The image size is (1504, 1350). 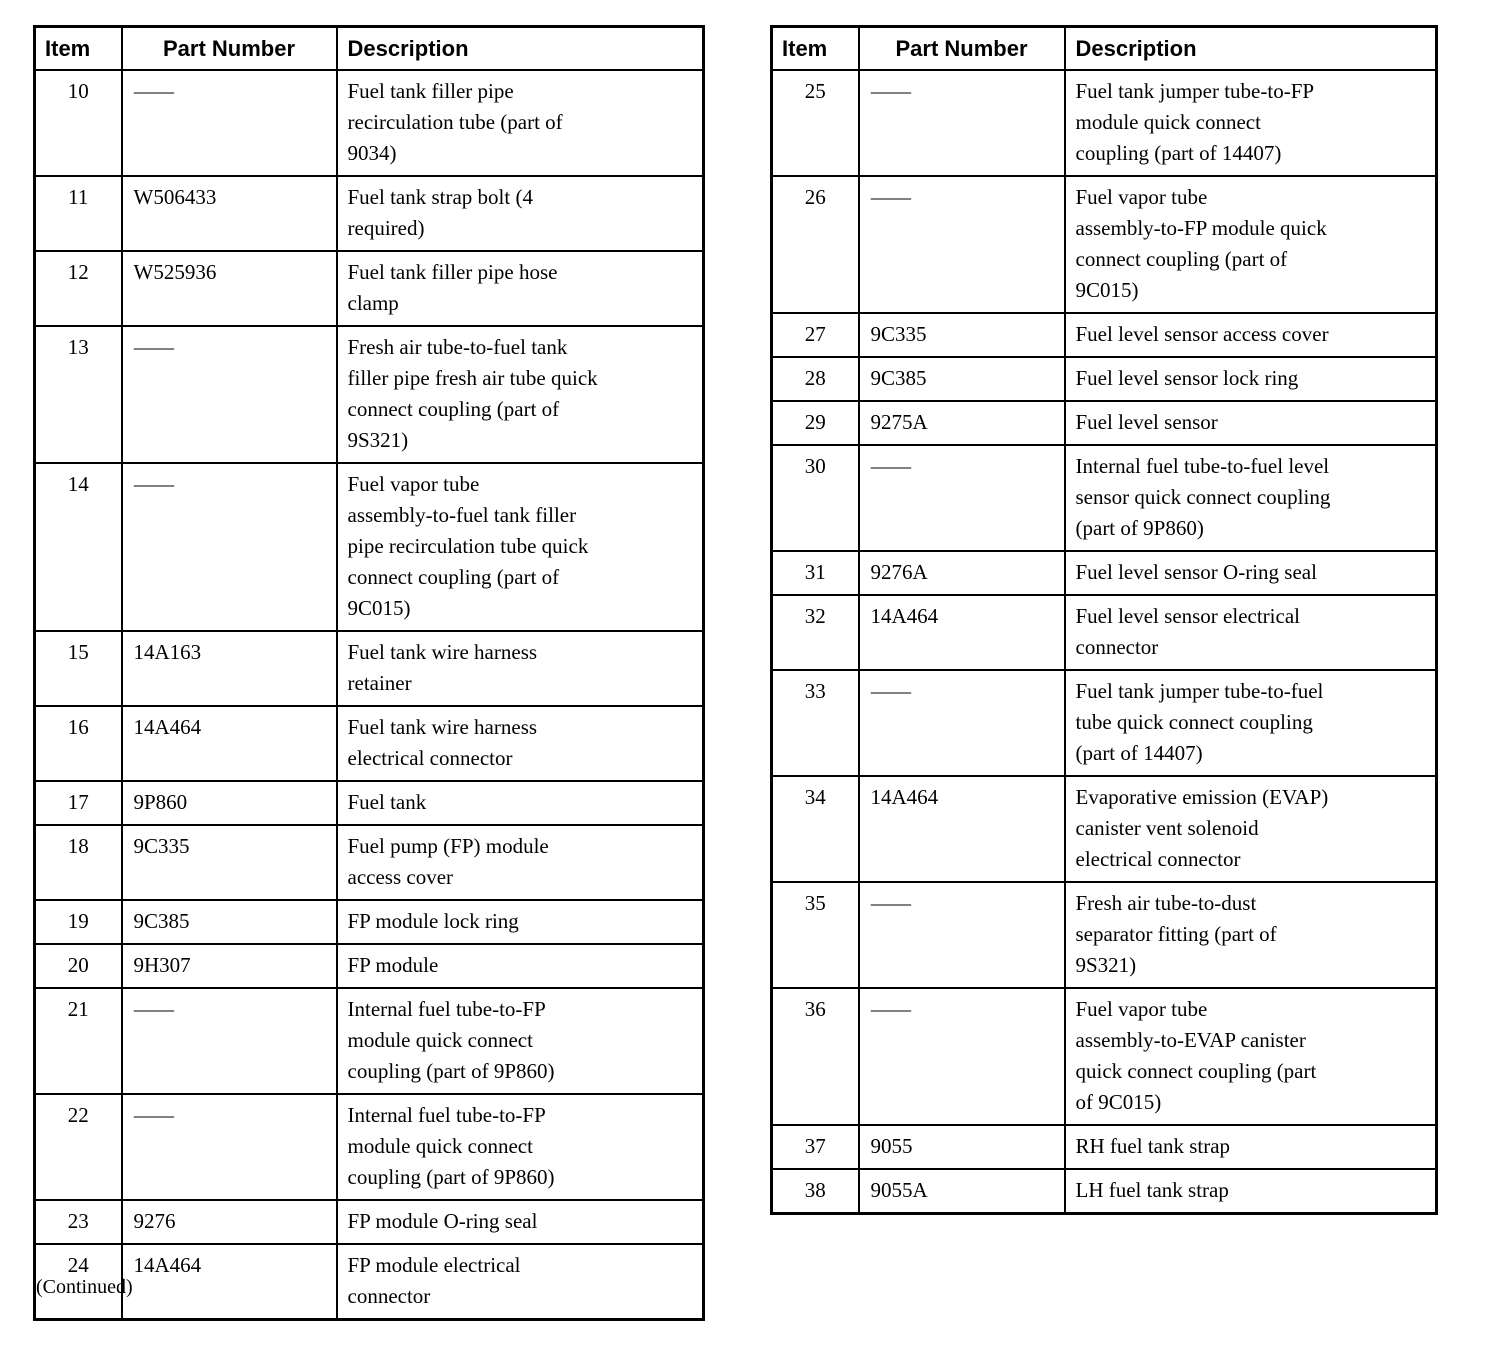 I want to click on item-cell: 31, so click(x=815, y=573).